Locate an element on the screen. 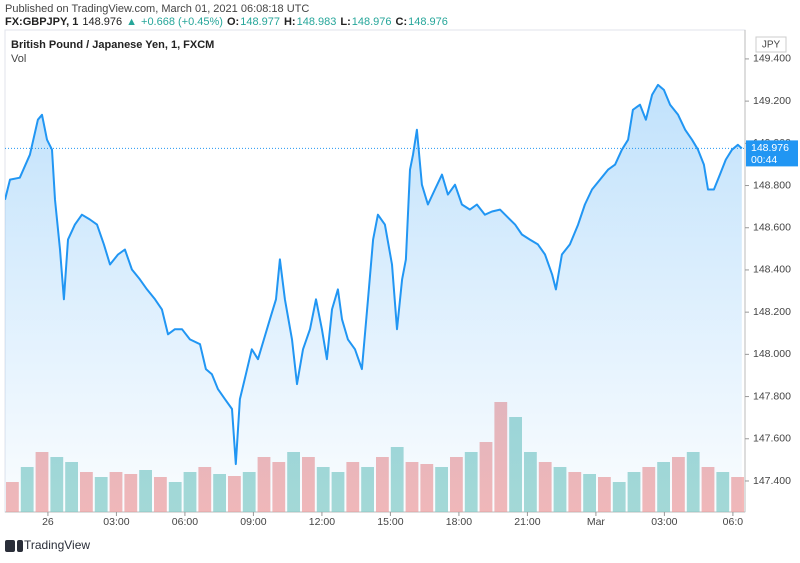  currency-box is located at coordinates (771, 44).